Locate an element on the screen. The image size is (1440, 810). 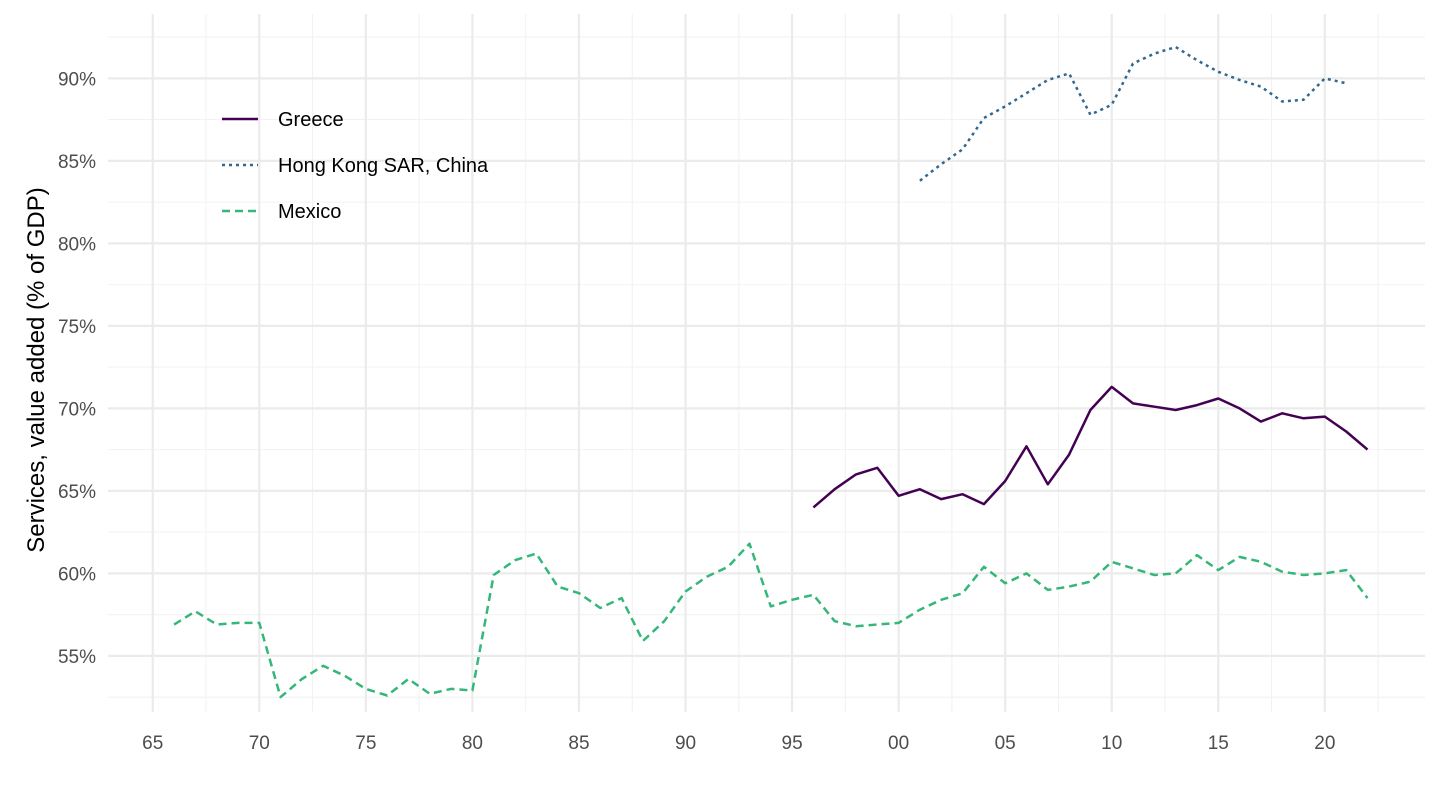
y-tick-label: 90% is located at coordinates (77, 79).